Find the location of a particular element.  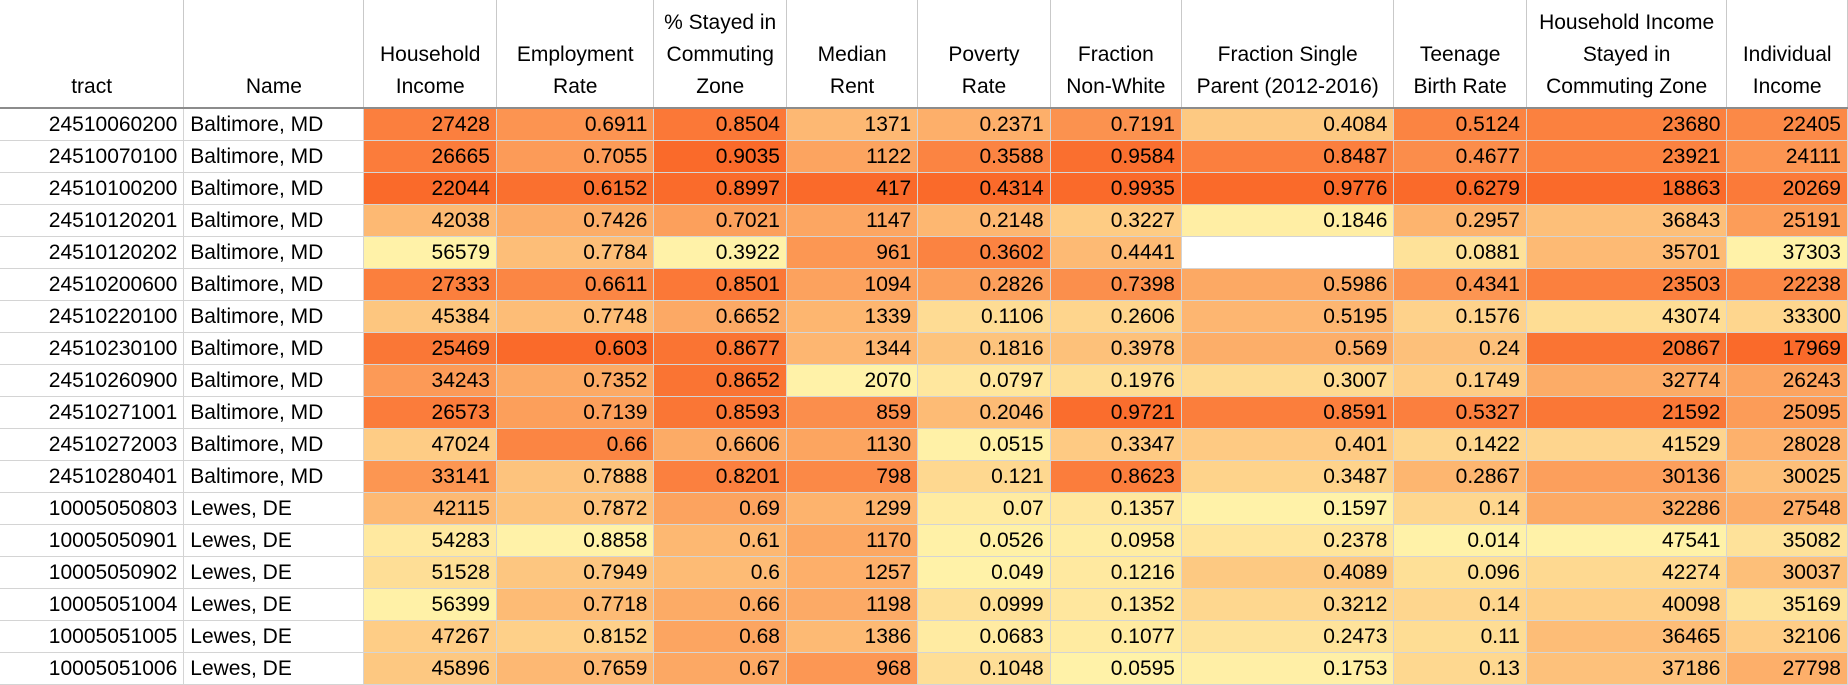

cell-employment-rate: 0.7949 is located at coordinates (575, 572).